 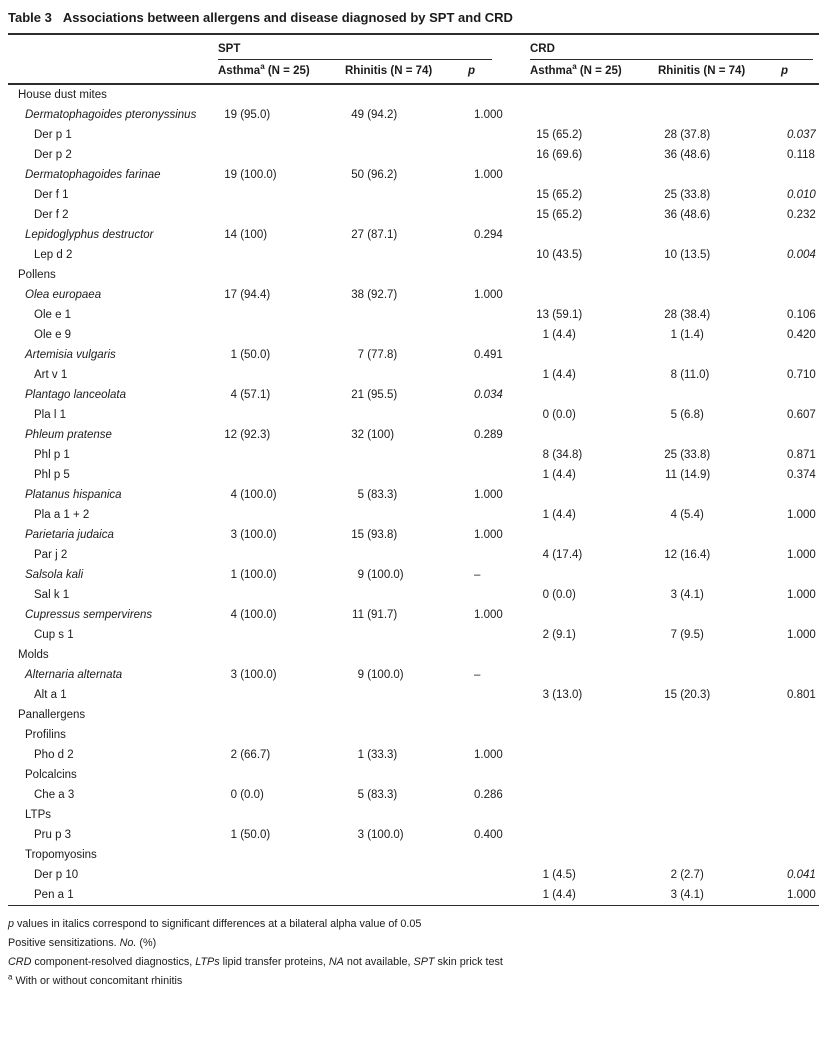 What do you see at coordinates (694, 135) in the screenshot?
I see `cell-percent: (37.8)` at bounding box center [694, 135].